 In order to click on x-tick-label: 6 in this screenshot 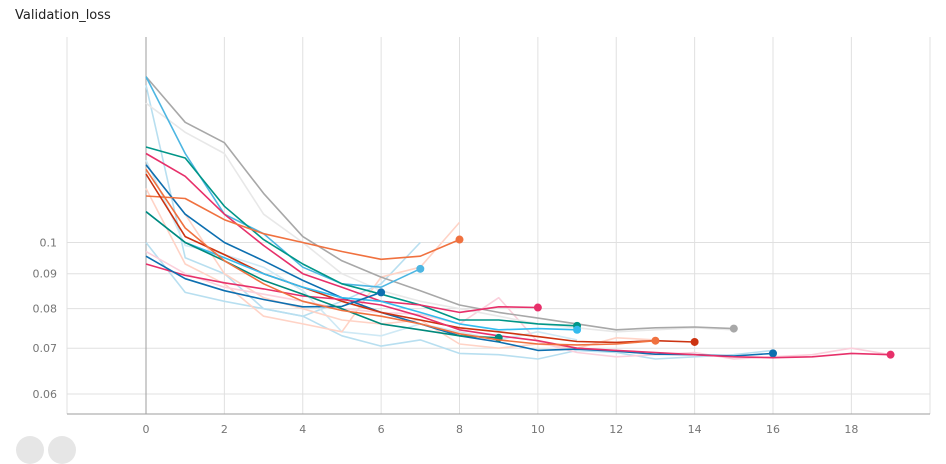, I will do `click(381, 429)`.